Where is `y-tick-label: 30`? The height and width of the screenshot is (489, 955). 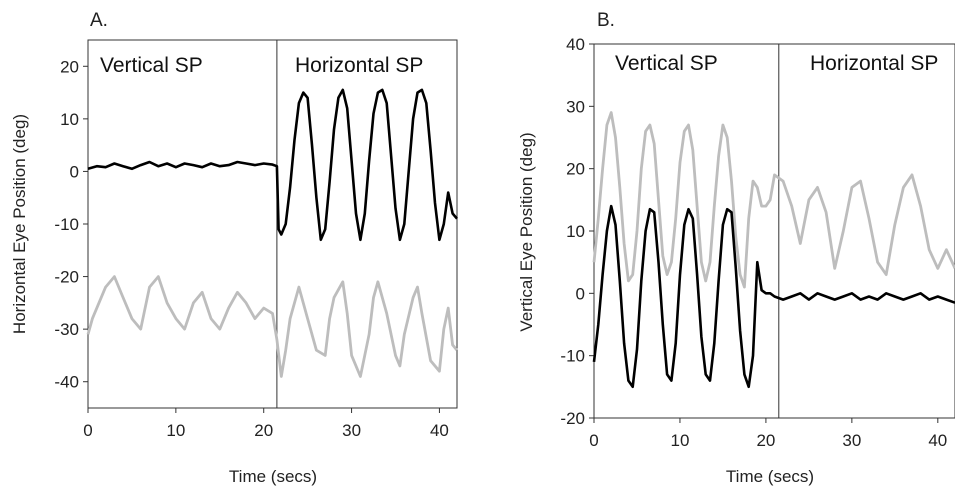 y-tick-label: 30 is located at coordinates (575, 106).